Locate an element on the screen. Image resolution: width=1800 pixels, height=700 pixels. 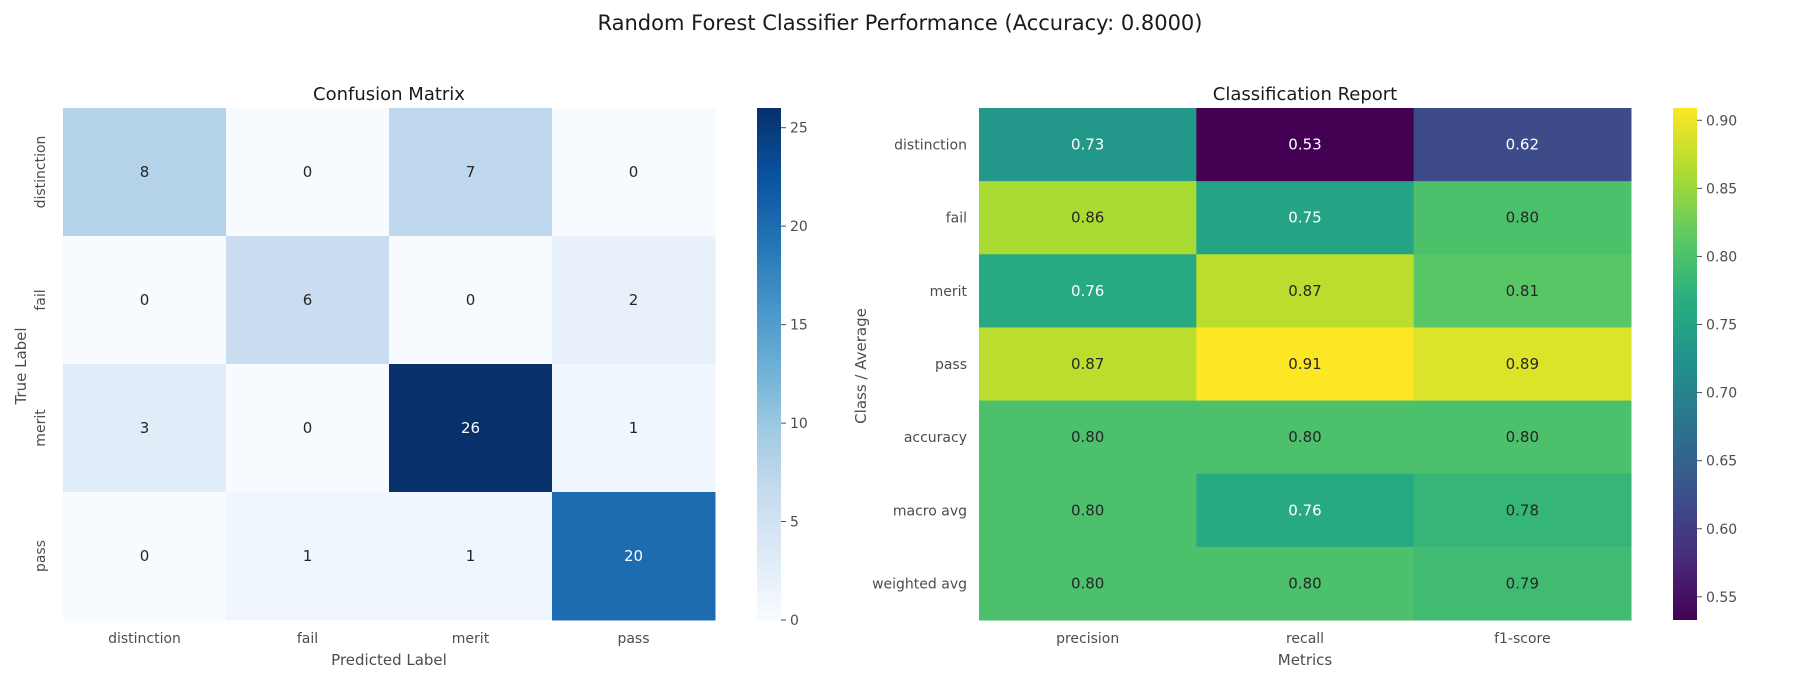
confusion-matrix-cell-label: 6 is located at coordinates (308, 300).